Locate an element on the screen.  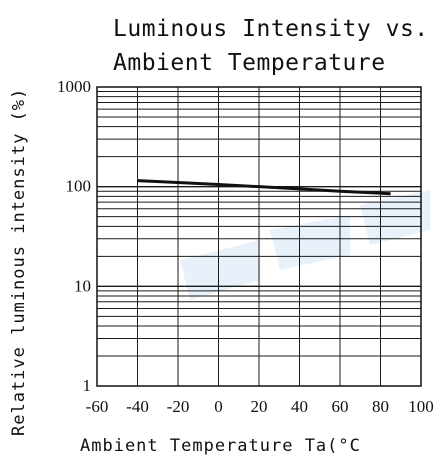
x-tick-label: -20 is located at coordinates (178, 406).